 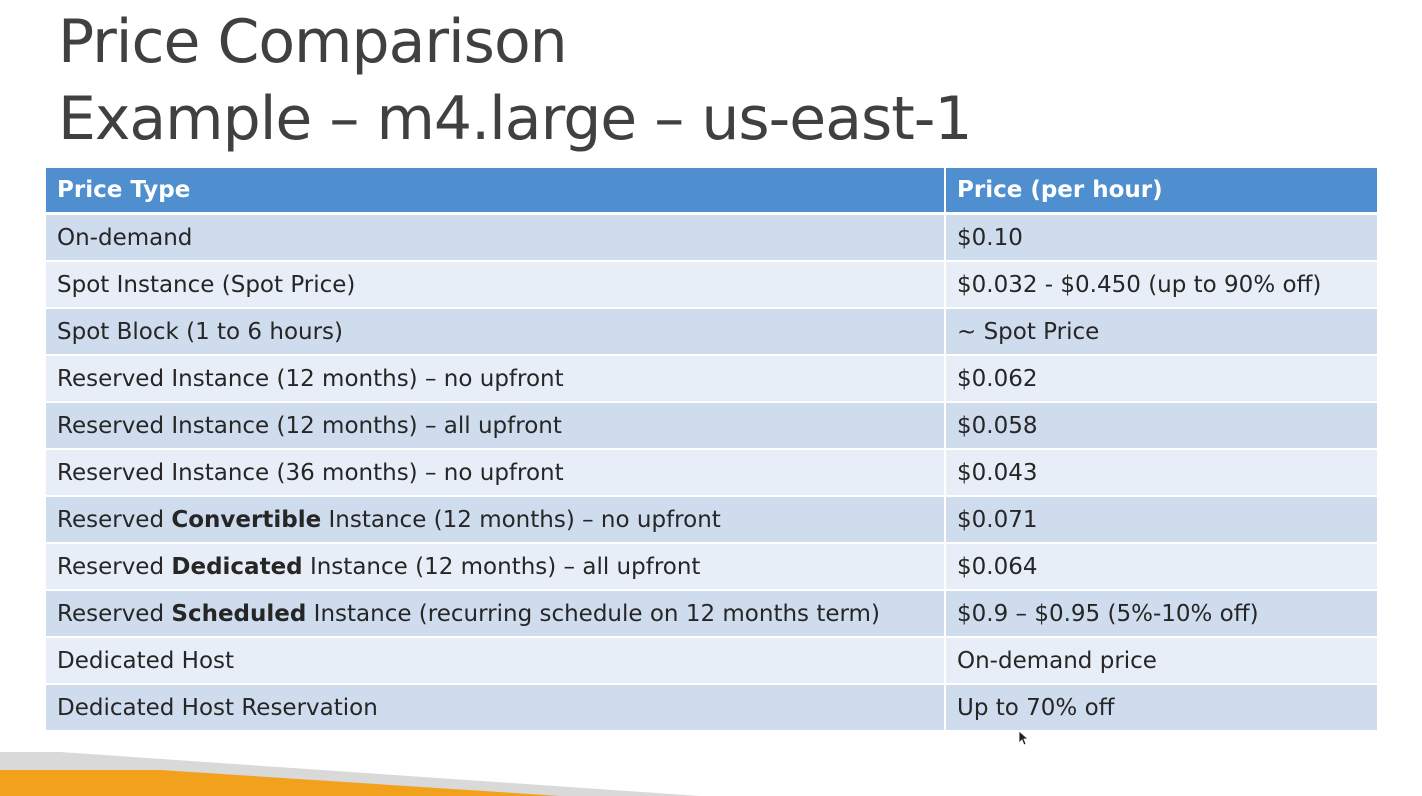 I want to click on price-type-text: Dedicated Host, so click(x=146, y=660).